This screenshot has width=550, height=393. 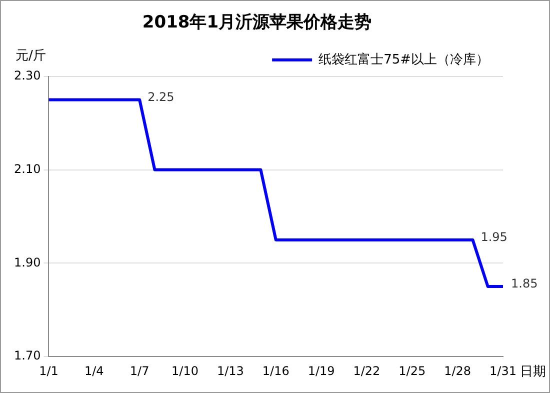 I want to click on y-tick-label: 1.70, so click(x=27, y=355).